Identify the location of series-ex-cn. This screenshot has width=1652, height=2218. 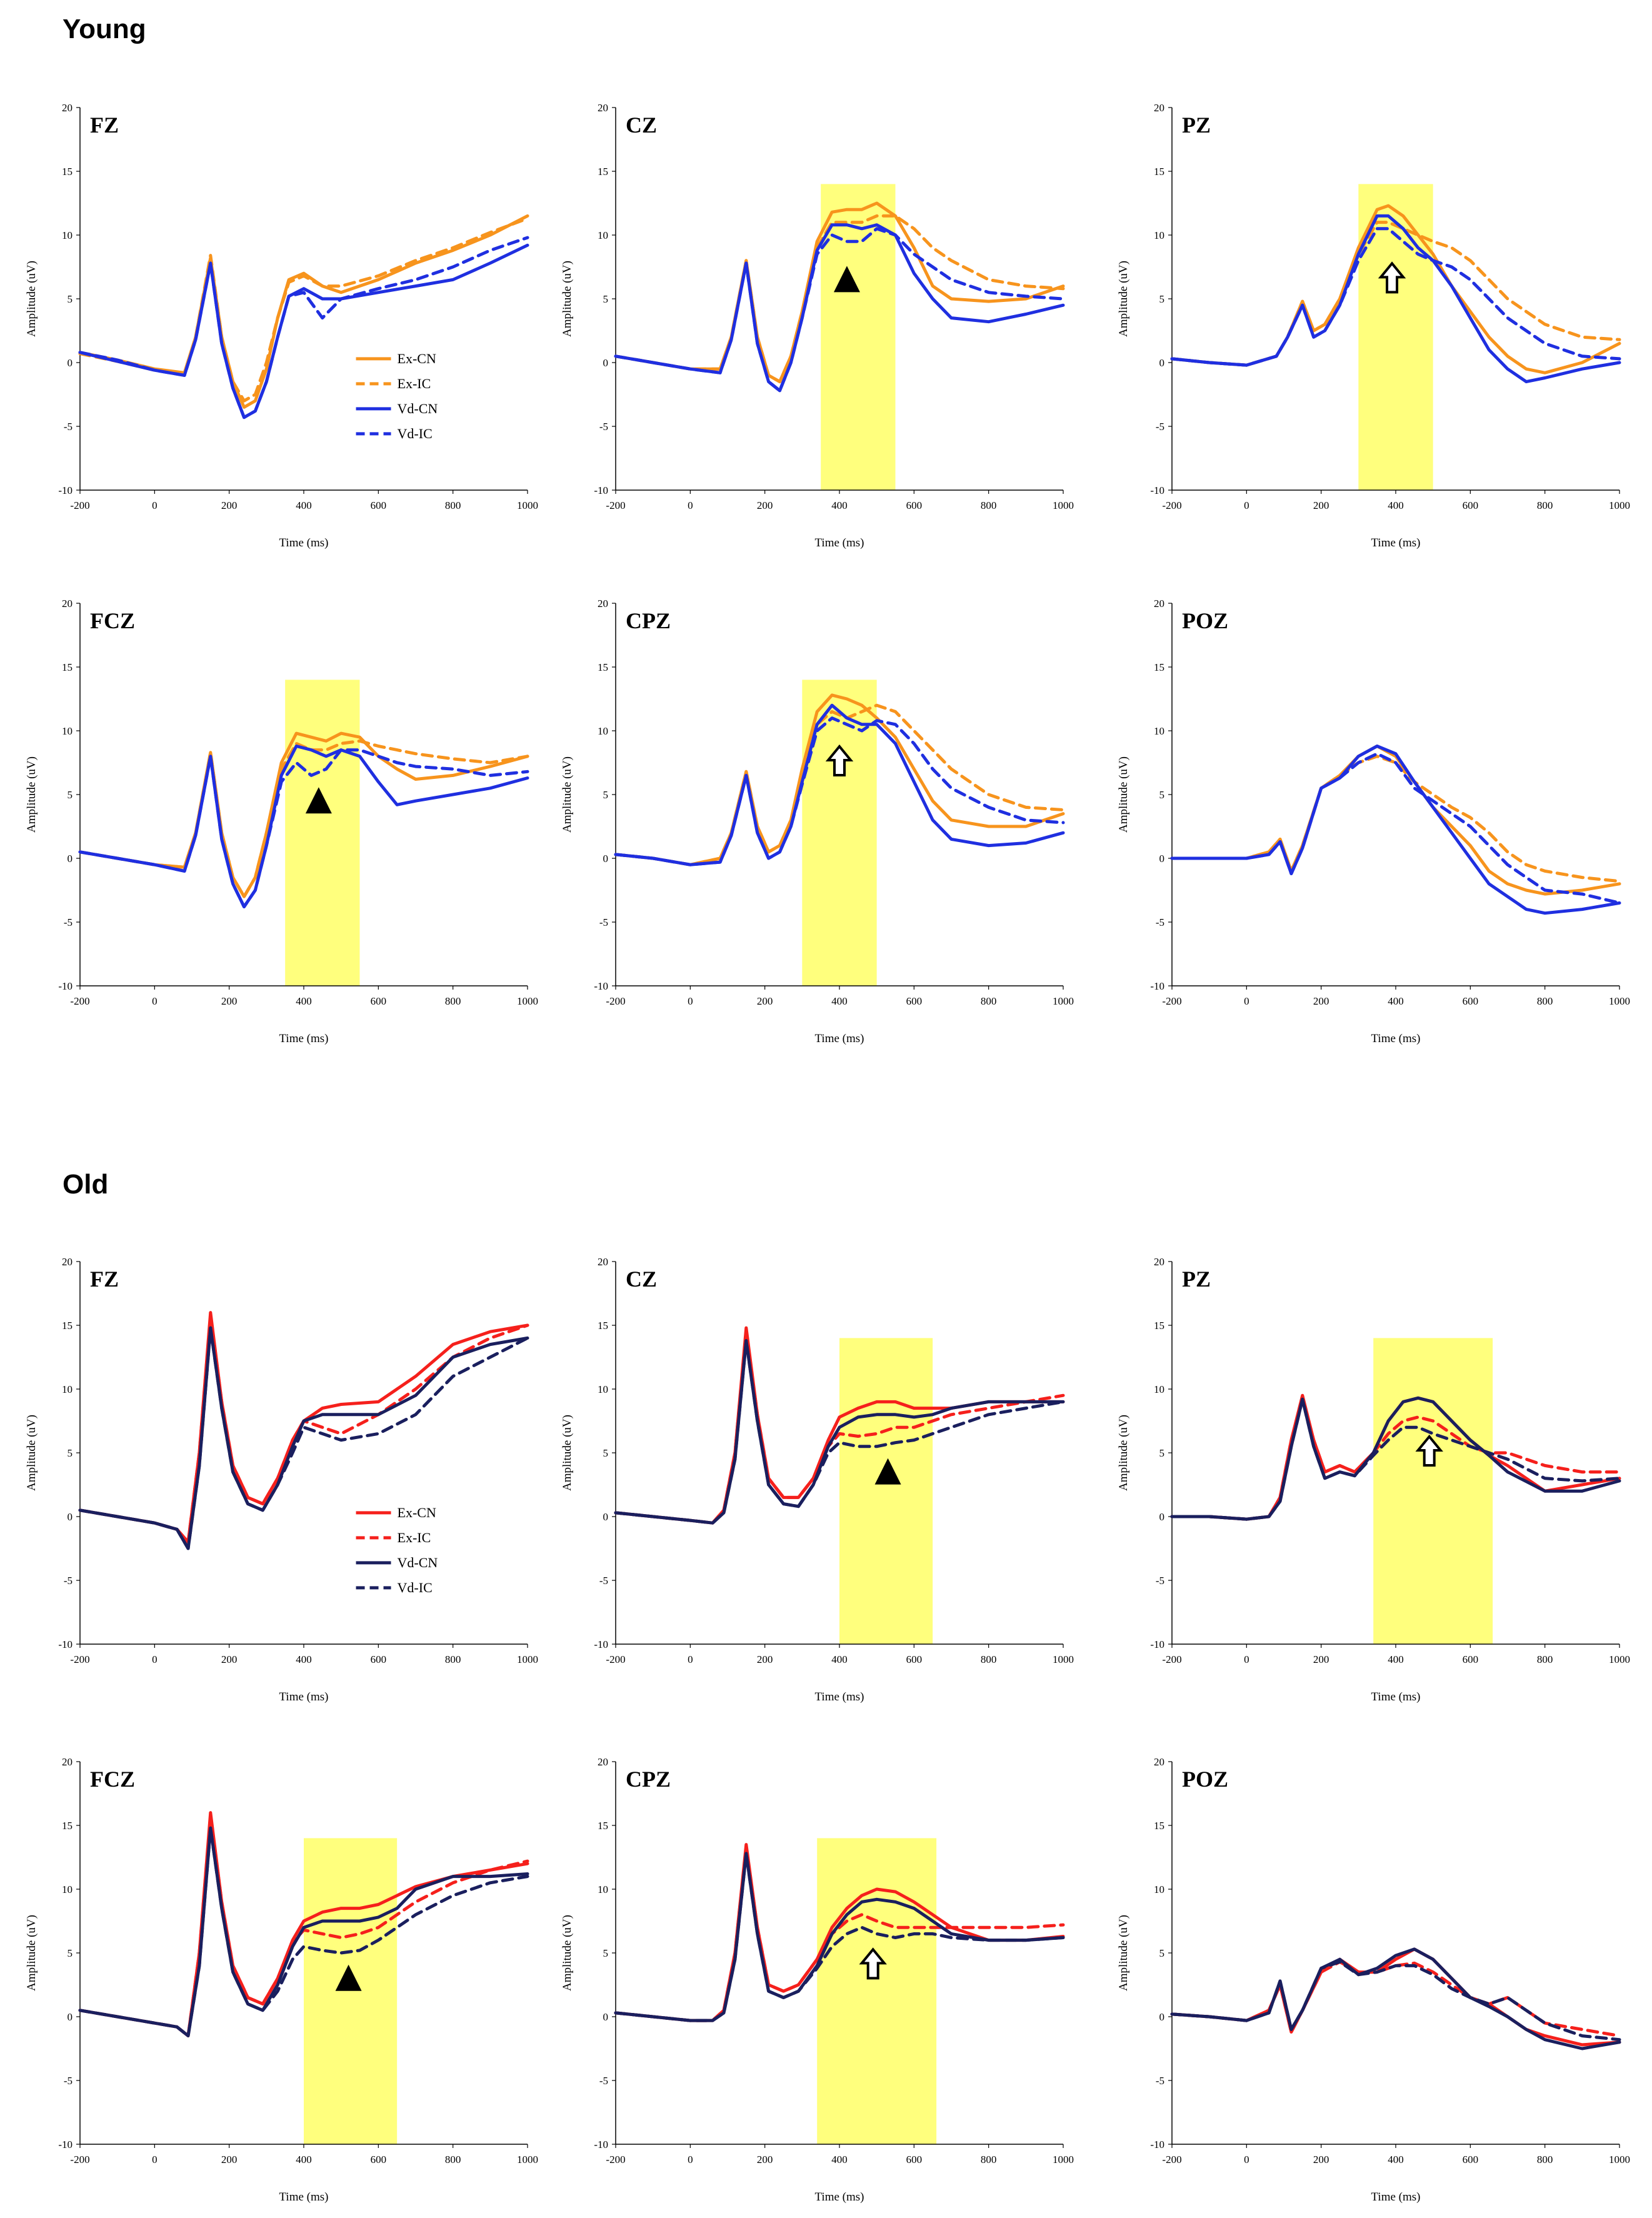
(1395, 1997).